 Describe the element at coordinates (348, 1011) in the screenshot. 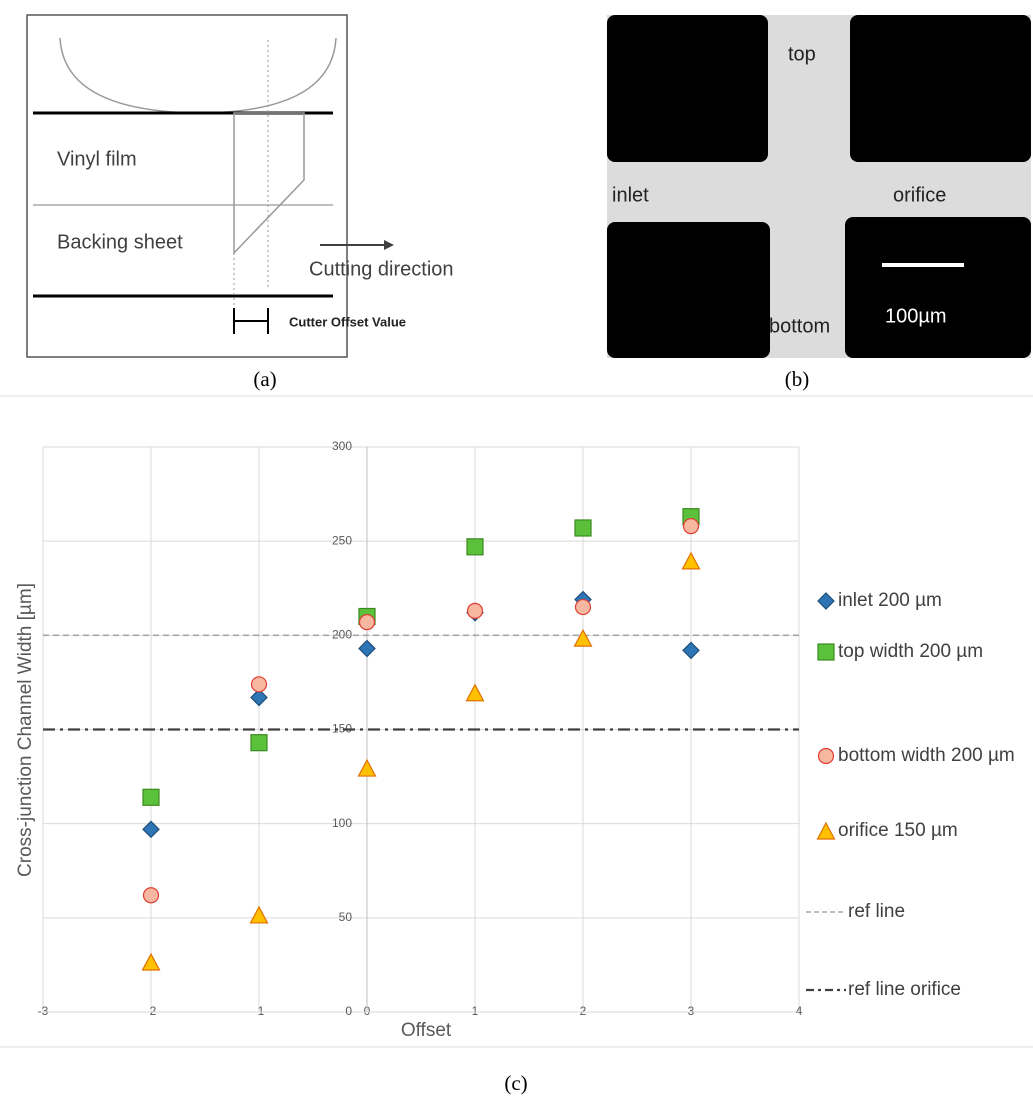

I see `y-tick-label: 0` at that location.